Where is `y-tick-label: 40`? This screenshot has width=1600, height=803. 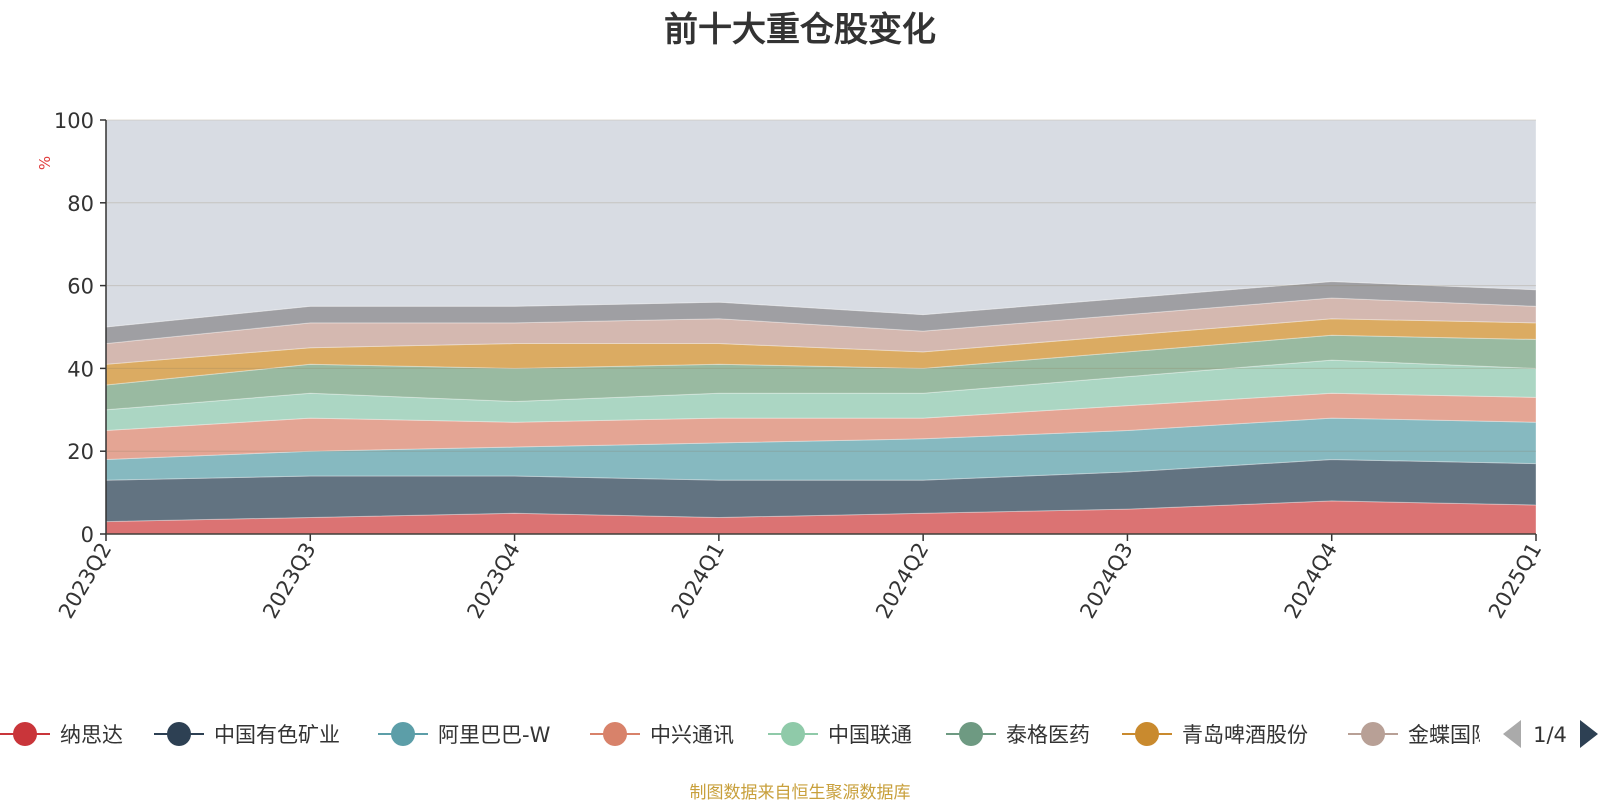
y-tick-label: 40 is located at coordinates (80, 369).